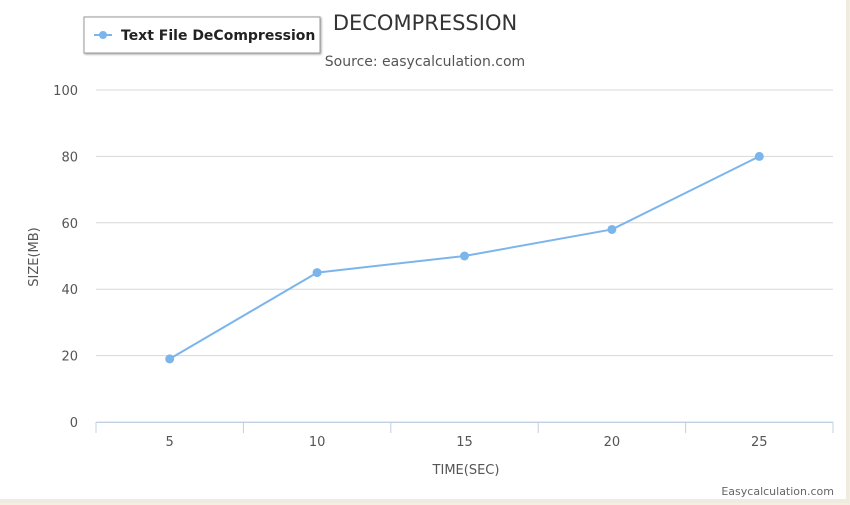 The width and height of the screenshot is (850, 505). What do you see at coordinates (425, 62) in the screenshot?
I see `chart-subtitle: Source: easycalculation.com` at bounding box center [425, 62].